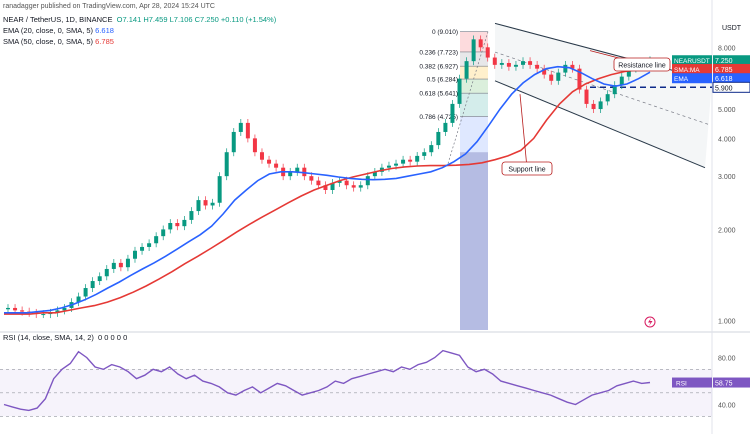 This screenshot has height=434, width=750. I want to click on resistance-callout-box, so click(642, 64).